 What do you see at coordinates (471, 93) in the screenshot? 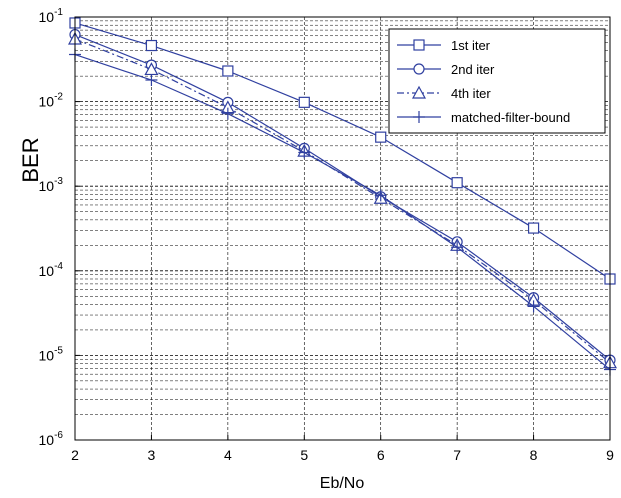
I see `legend-label: 4th iter` at bounding box center [471, 93].